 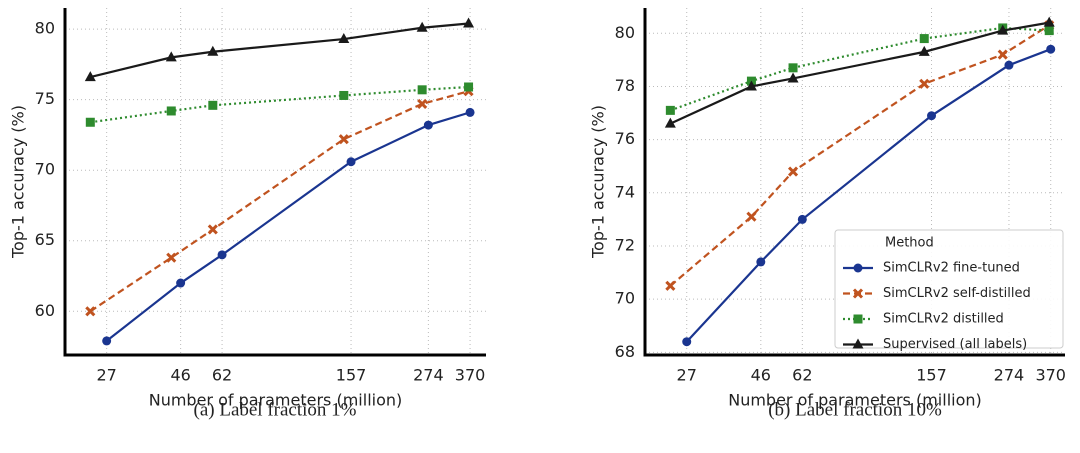 What do you see at coordinates (625, 138) in the screenshot?
I see `y-tick-label: 76` at bounding box center [625, 138].